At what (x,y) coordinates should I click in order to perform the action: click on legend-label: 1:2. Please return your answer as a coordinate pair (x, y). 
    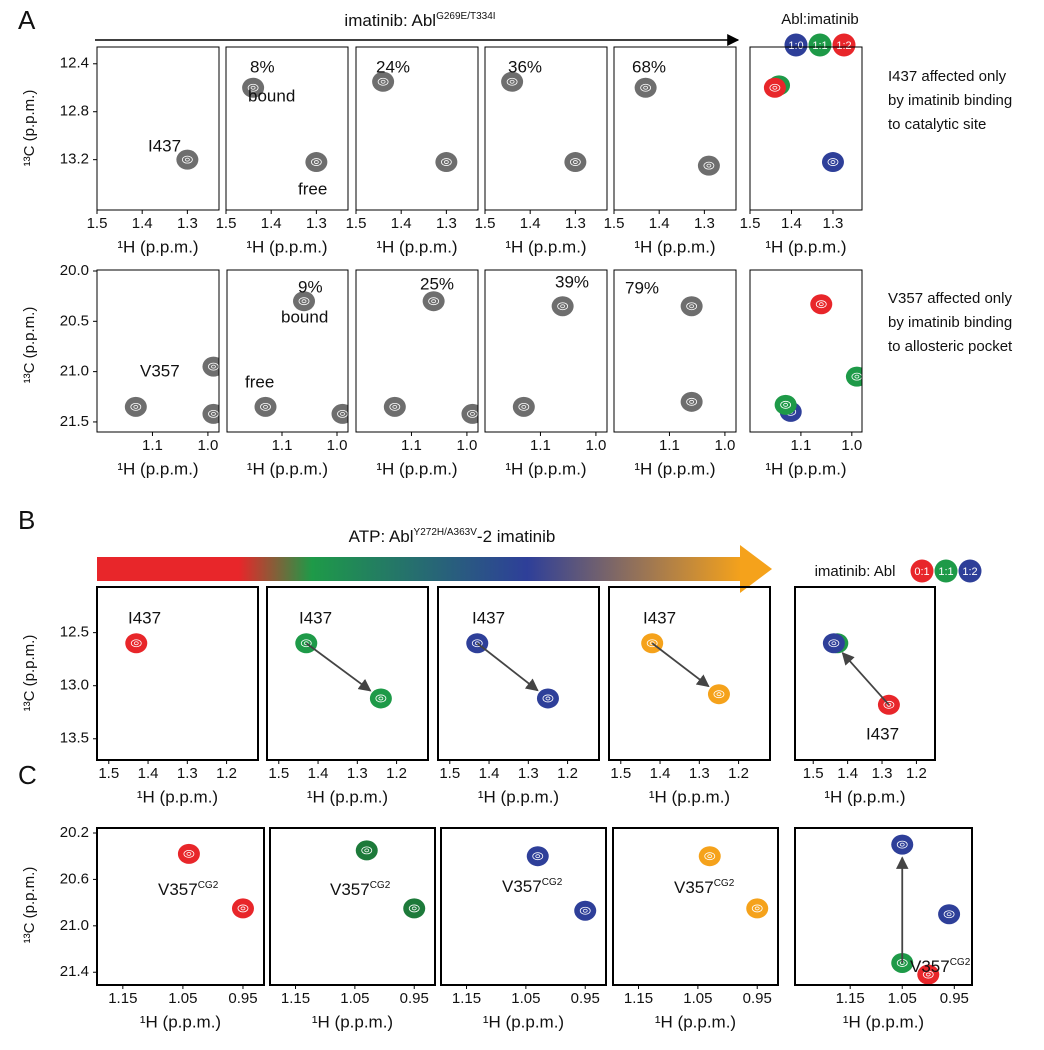
    Looking at the image, I should click on (969, 572).